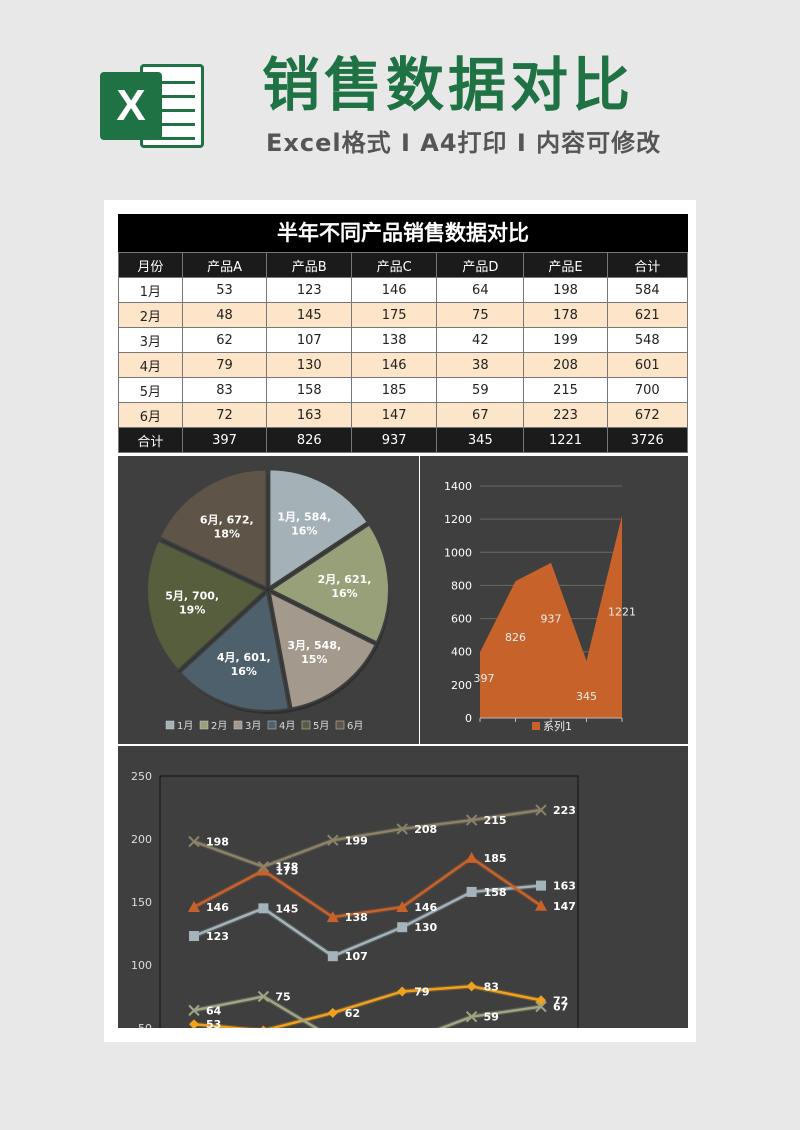  I want to click on table-cell: 4月, so click(150, 365).